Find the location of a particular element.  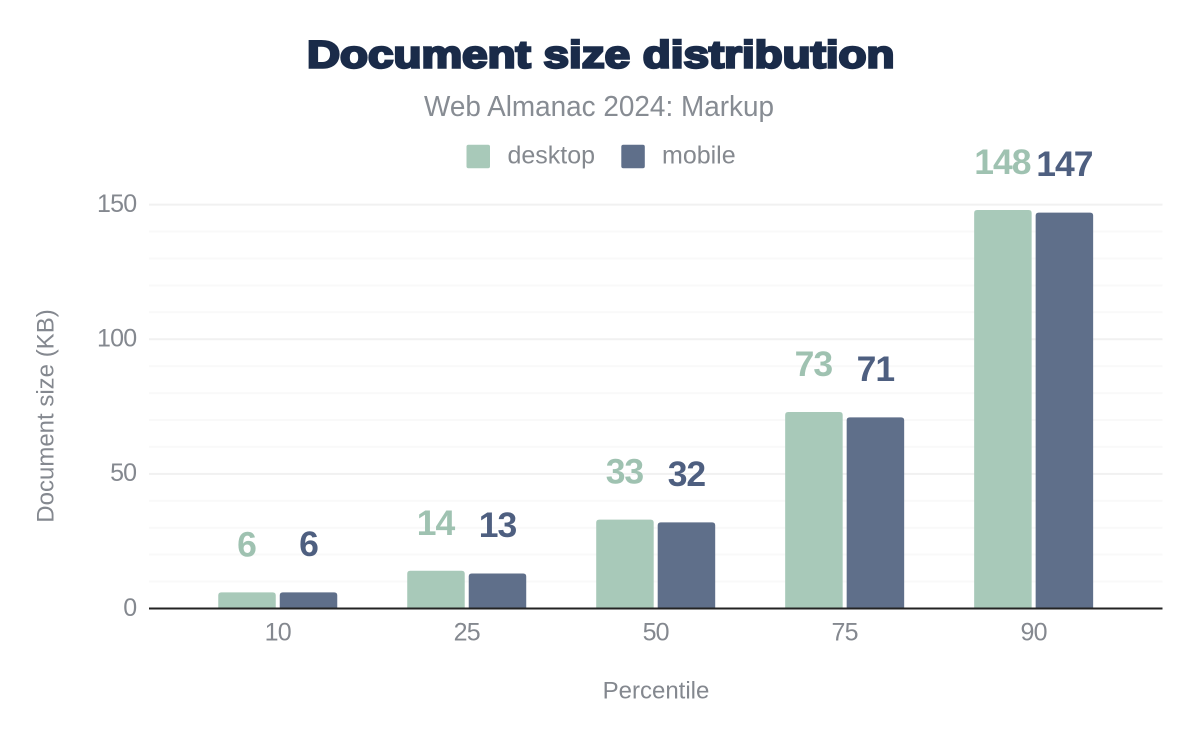

svg-text: 147 is located at coordinates (1064, 164).